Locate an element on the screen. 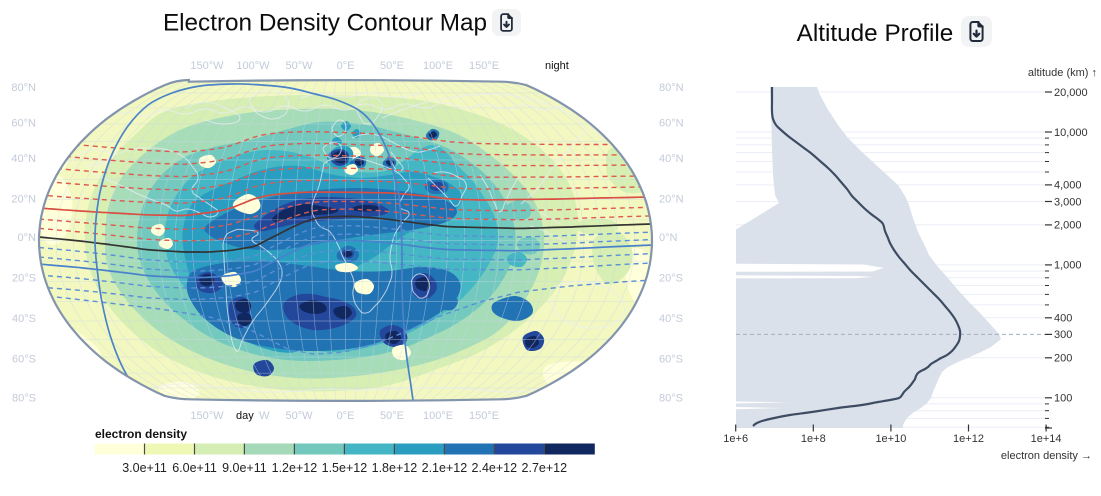 Image resolution: width=1101 pixels, height=496 pixels. svg-text: 2.1e+12 is located at coordinates (445, 468).